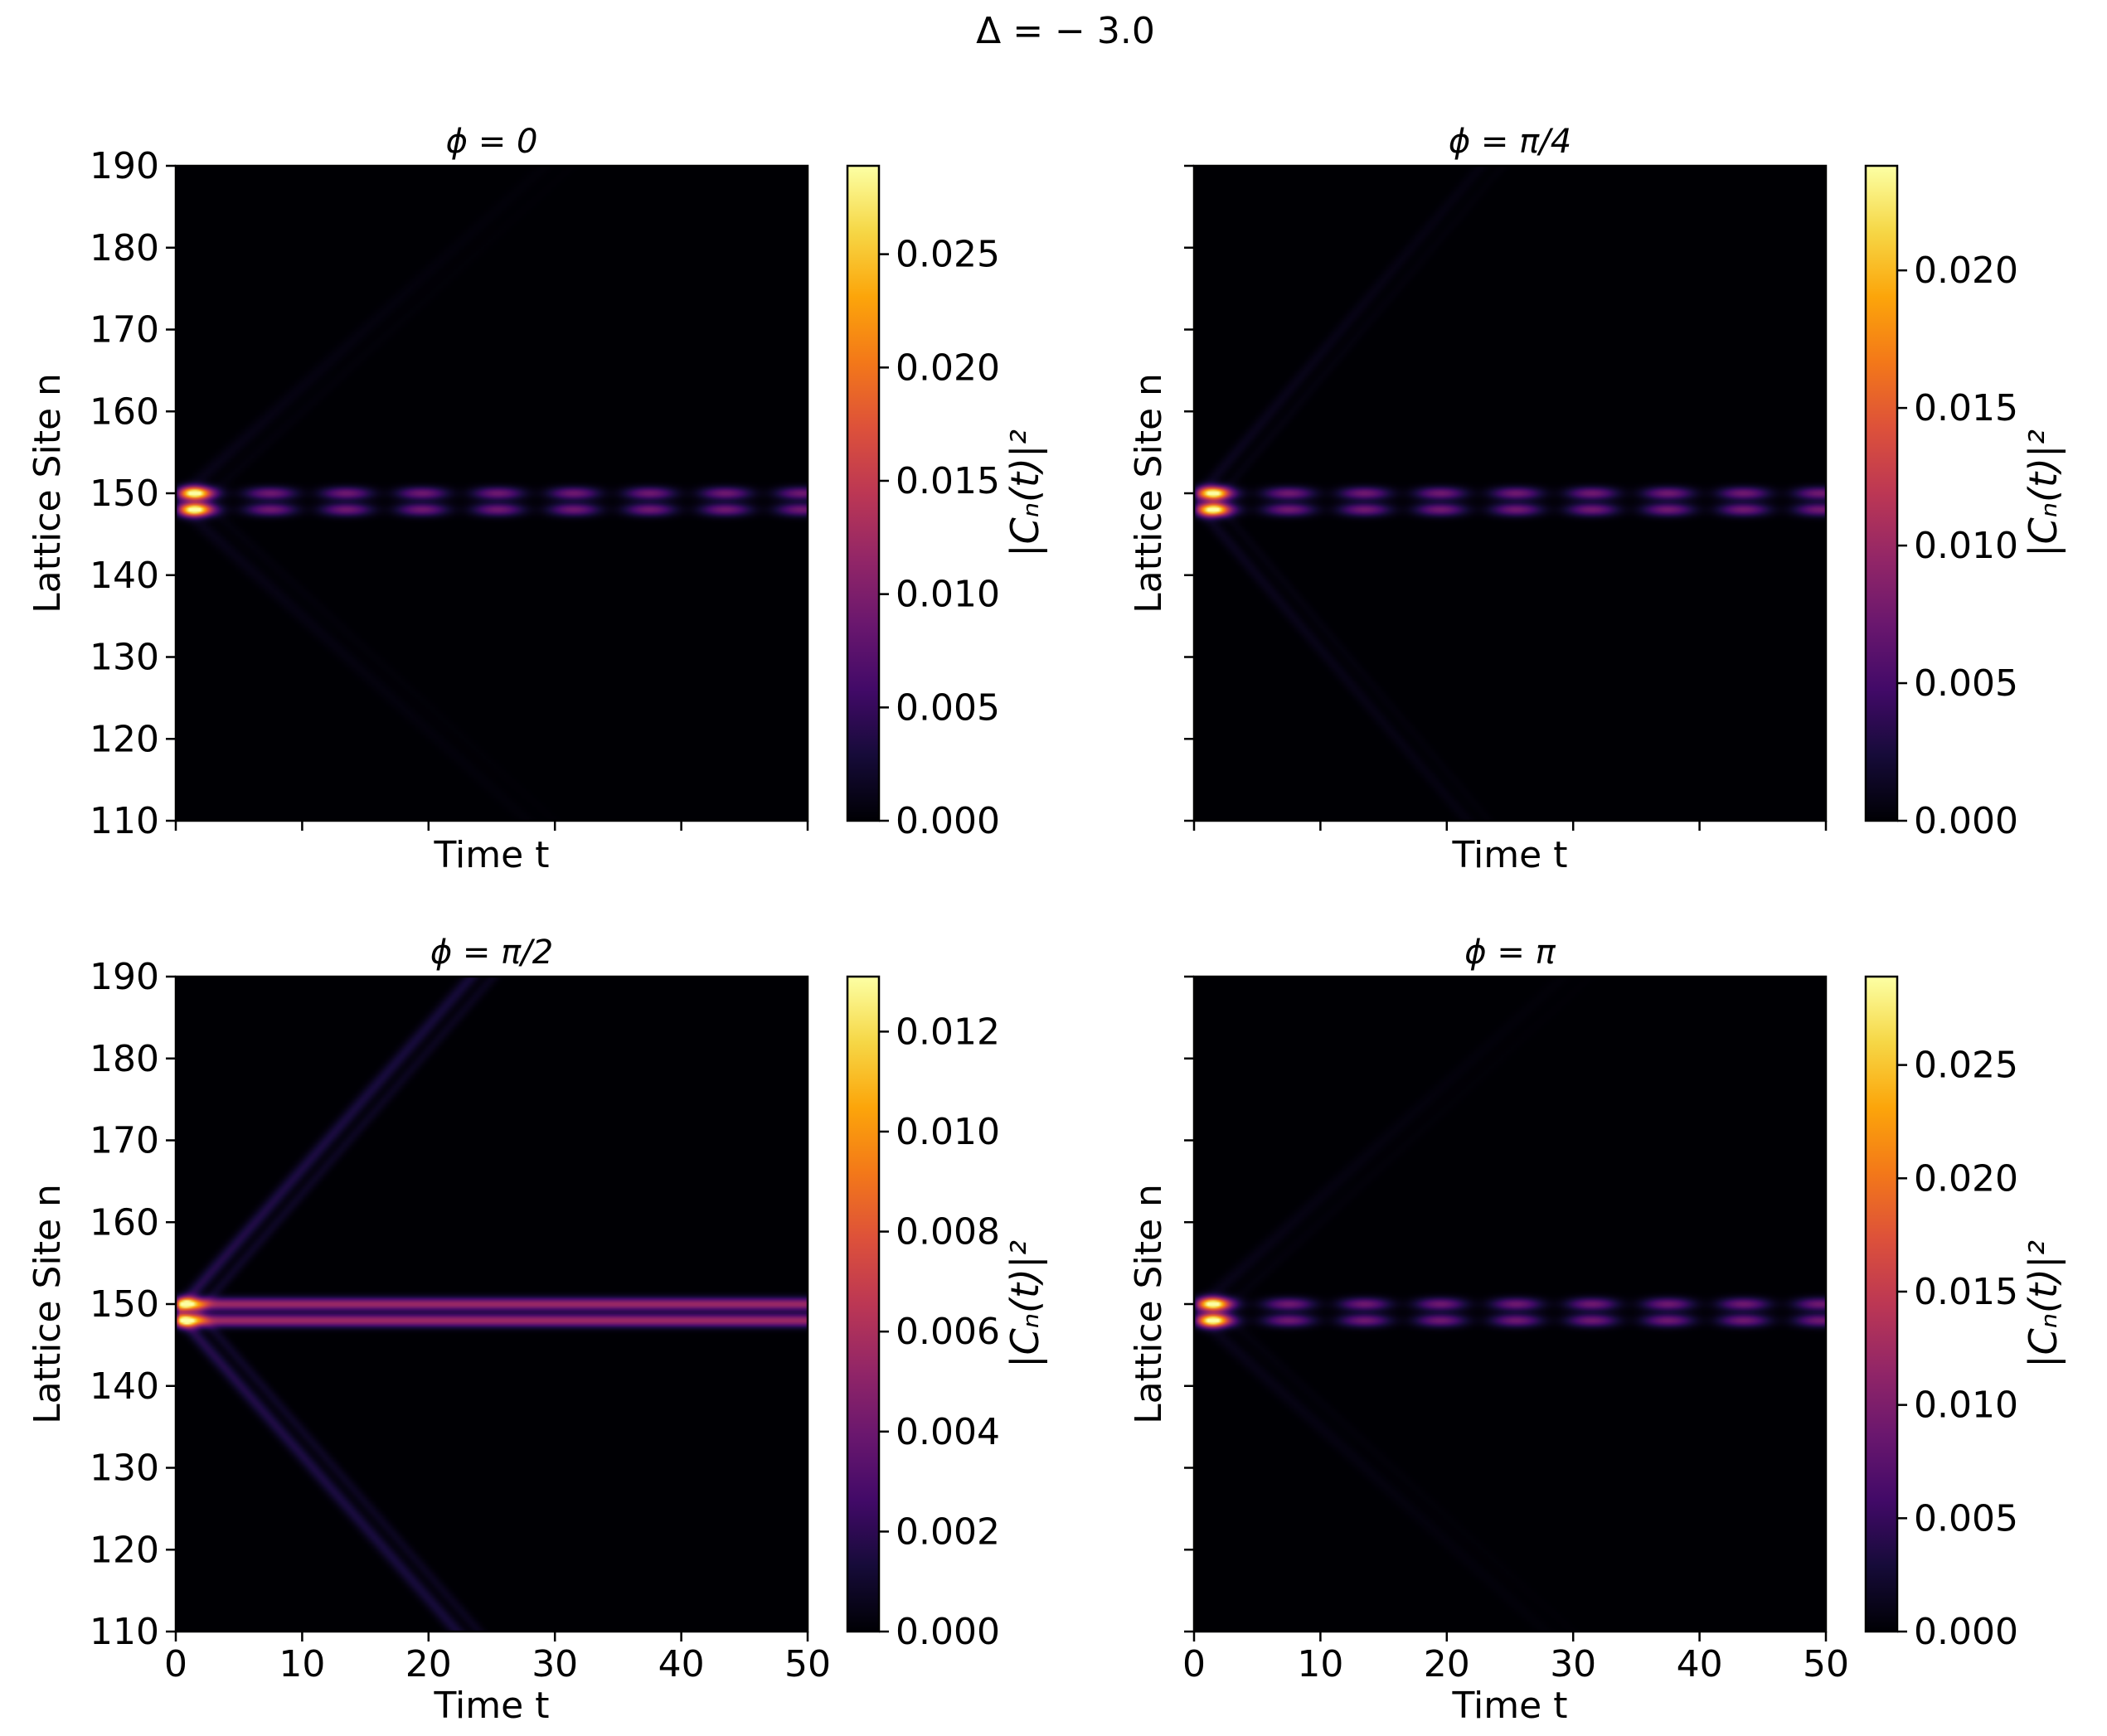  I want to click on panel-title: ϕ = π, so click(1510, 952).